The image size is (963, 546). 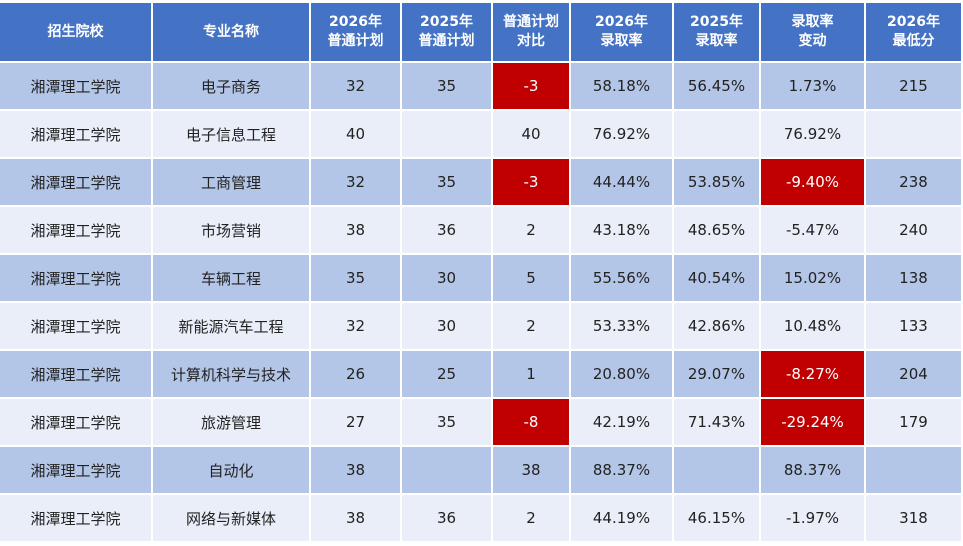 I want to click on table-row: 湘潭理工学院 市场营销 38 36 2 43.18% 48.65% -5.47% 240, so click(x=481, y=230).